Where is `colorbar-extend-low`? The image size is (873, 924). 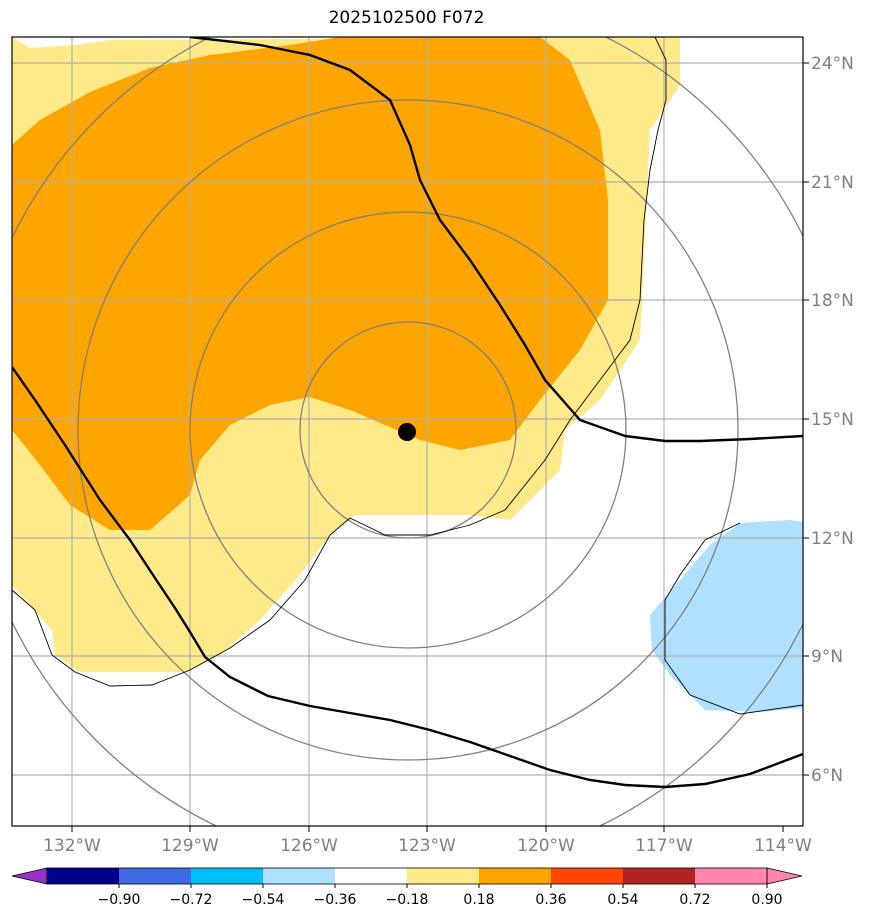 colorbar-extend-low is located at coordinates (29, 876).